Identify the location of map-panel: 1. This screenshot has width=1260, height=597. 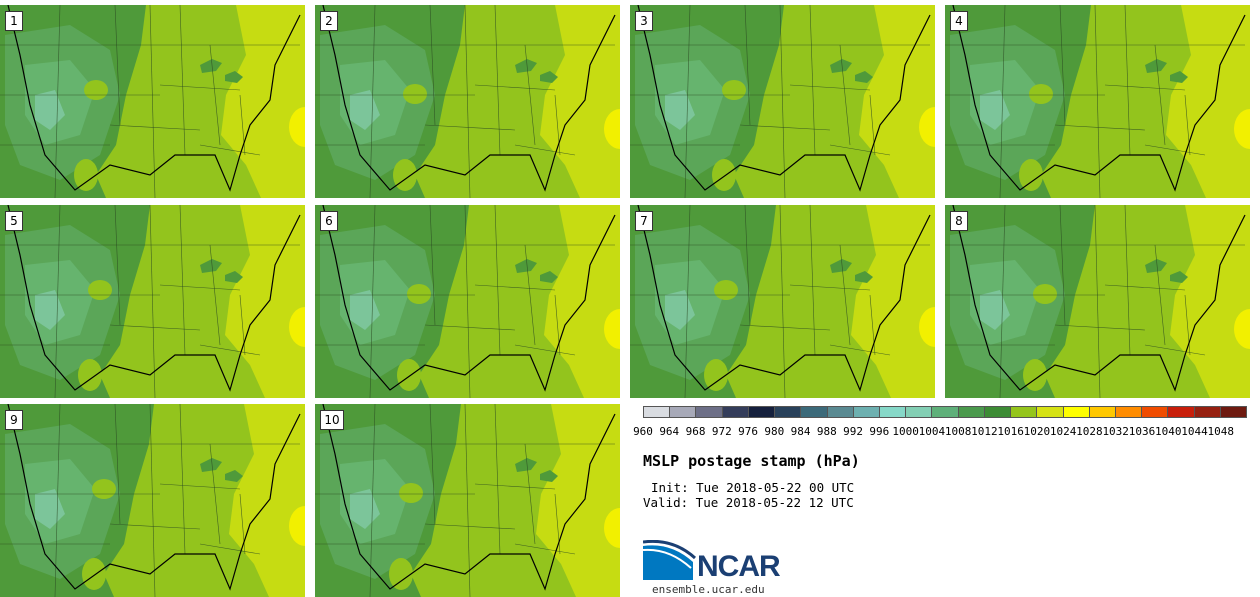
(152, 101).